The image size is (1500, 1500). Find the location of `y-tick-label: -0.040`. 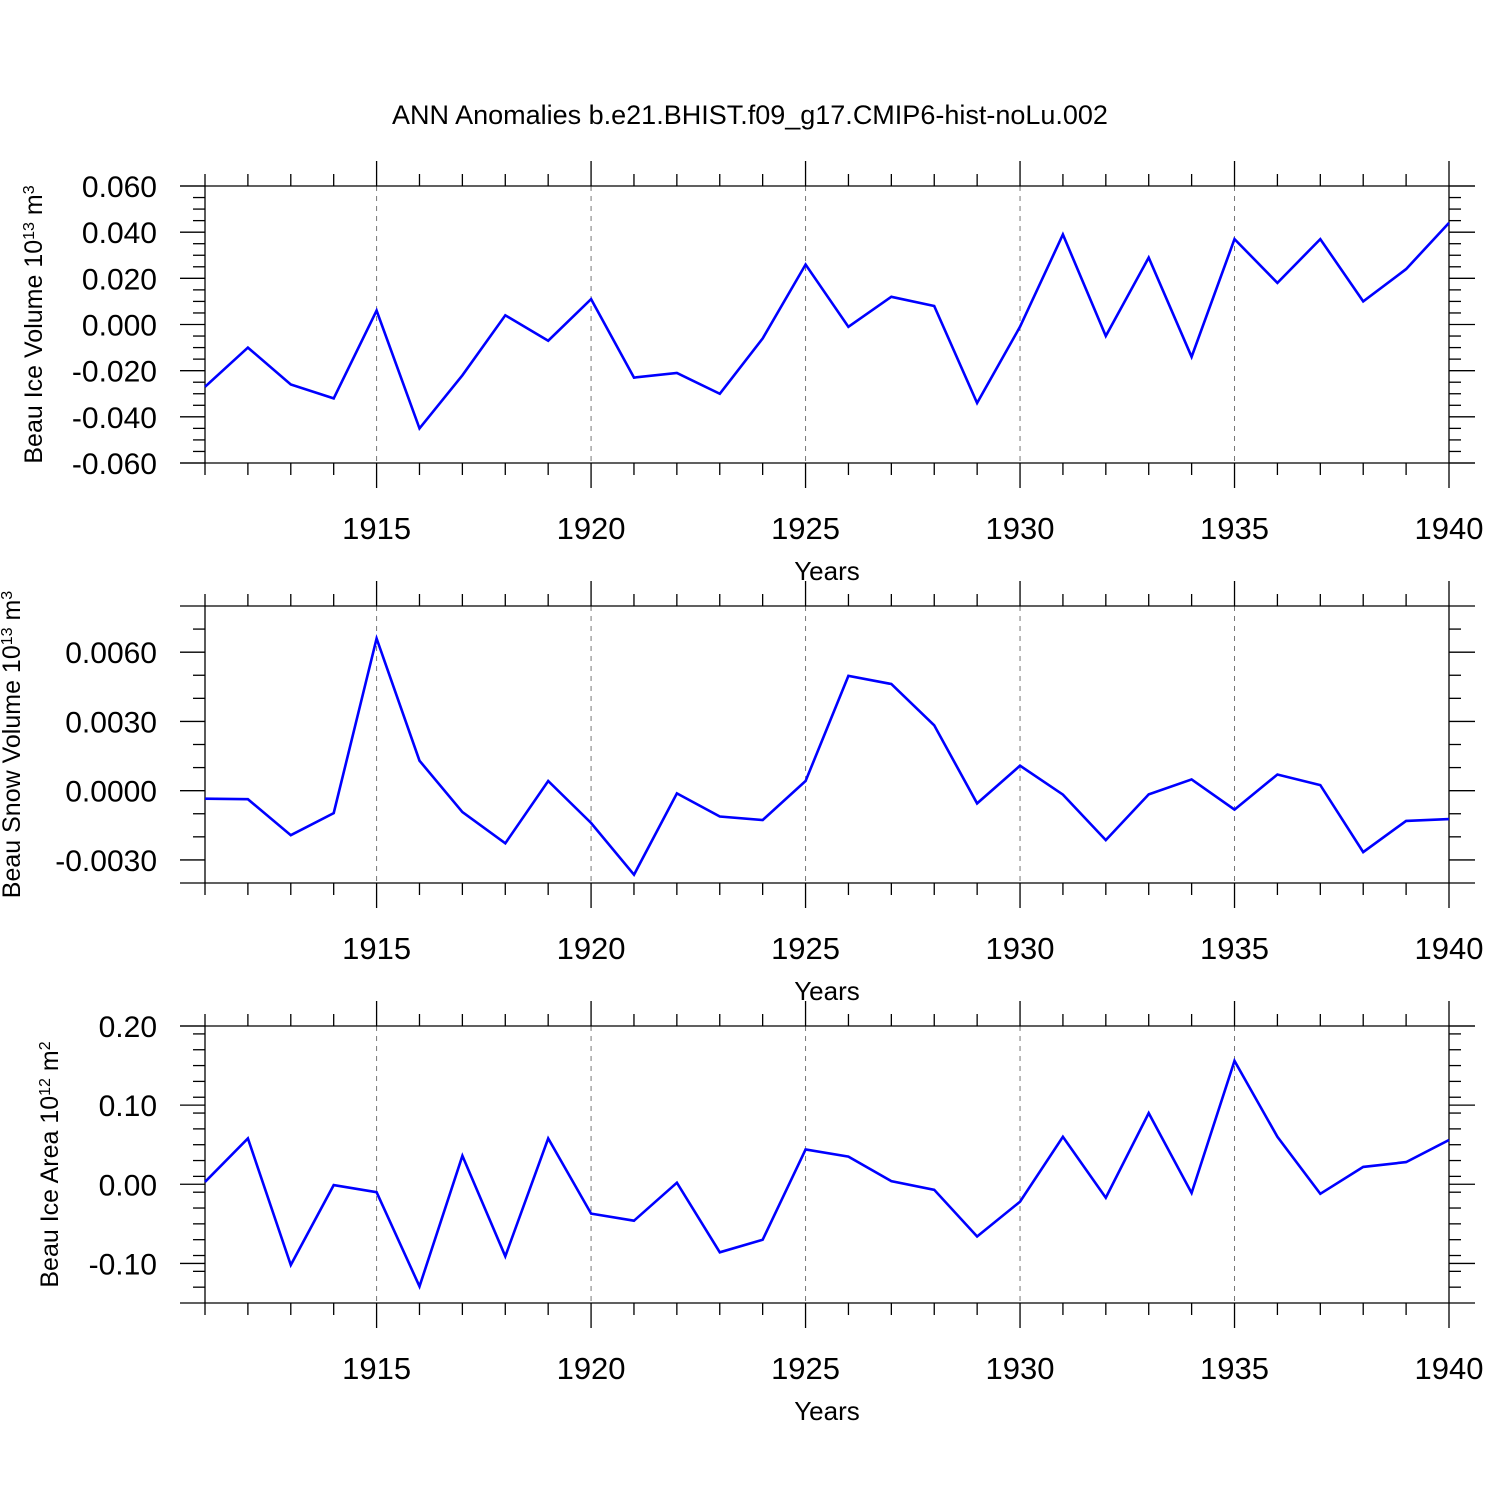

y-tick-label: -0.040 is located at coordinates (114, 418).